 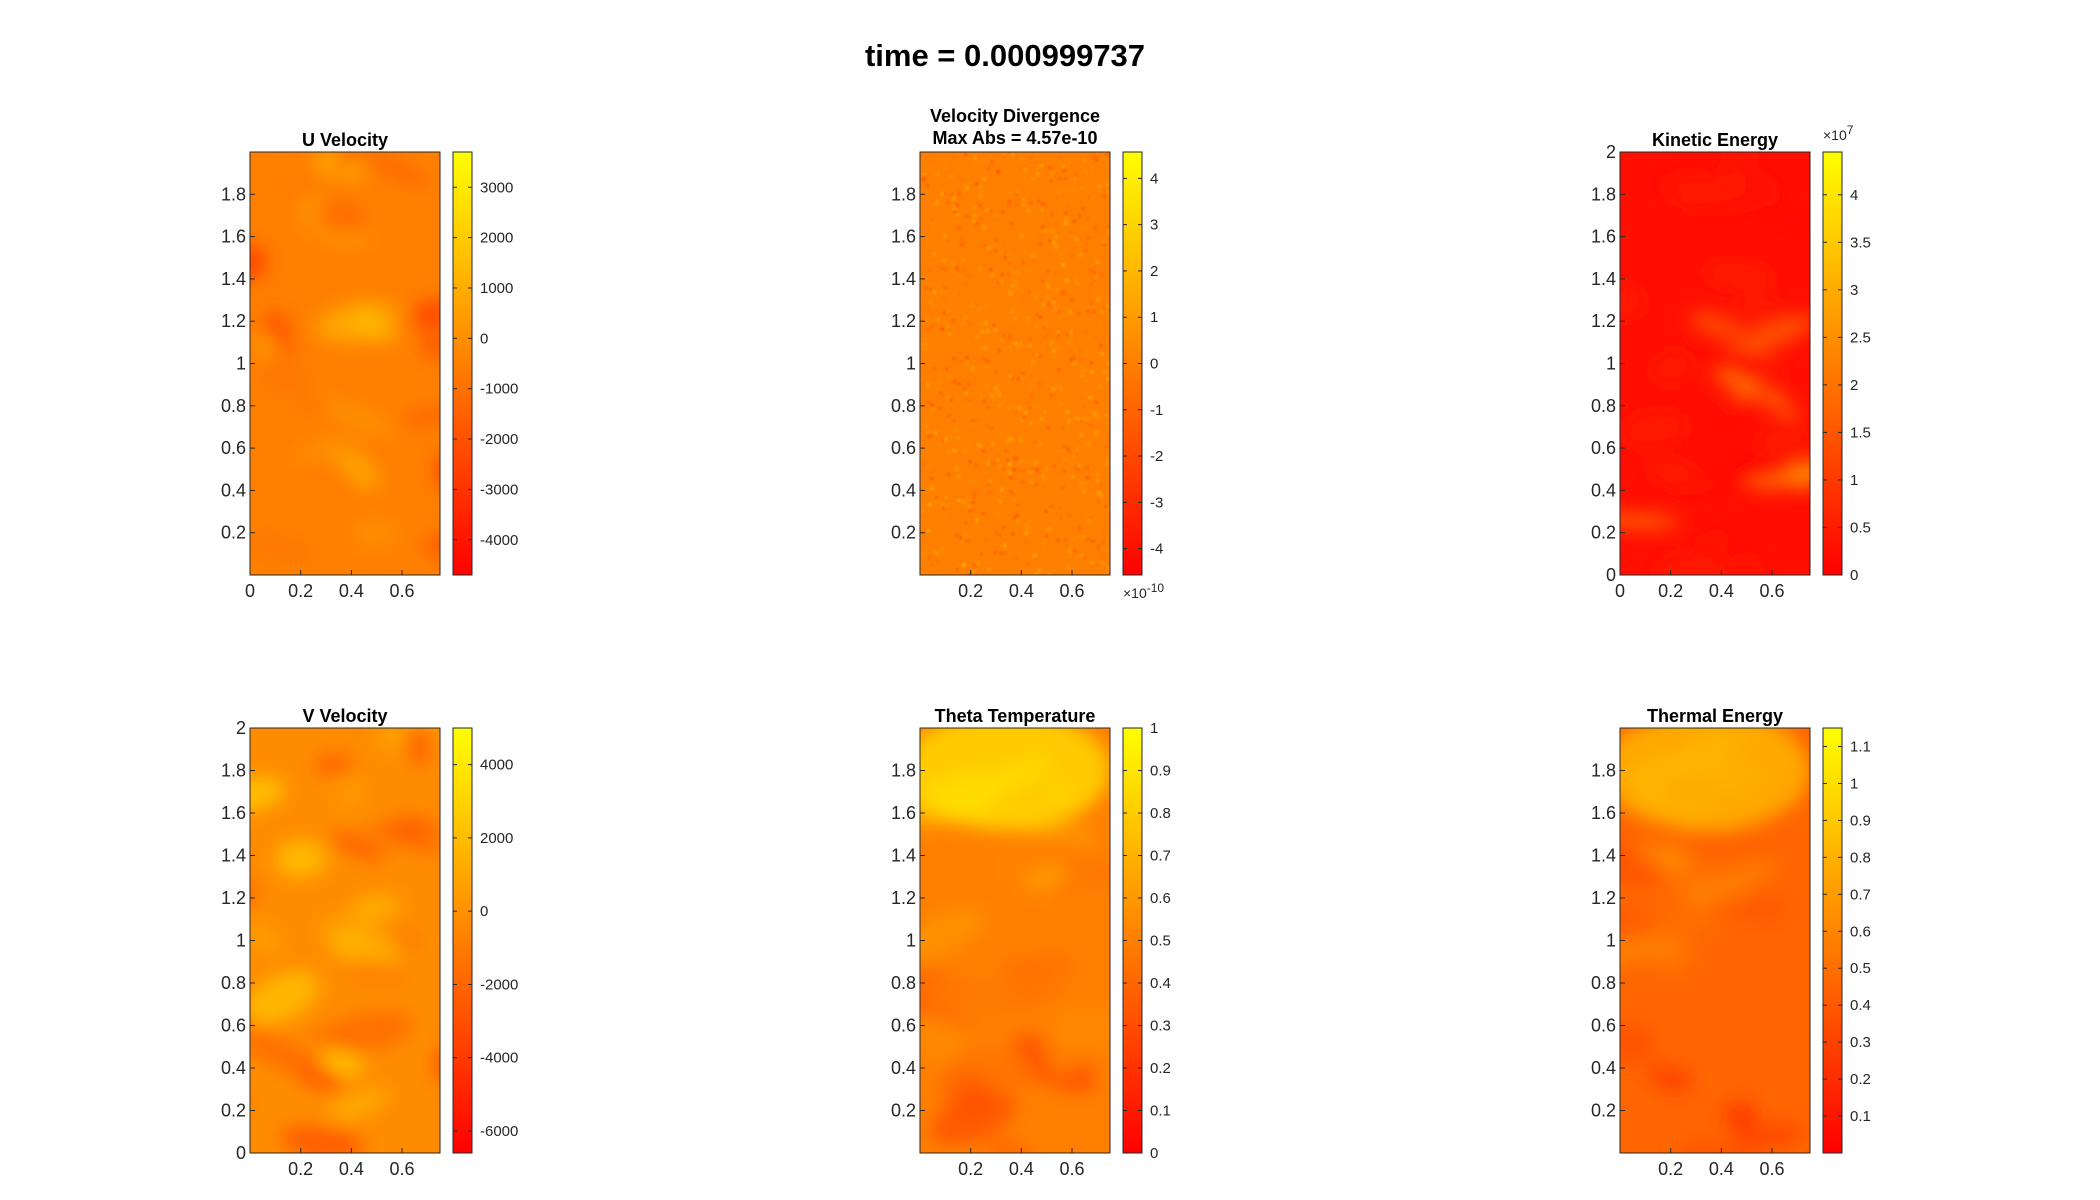 What do you see at coordinates (1715, 940) in the screenshot?
I see `thermal-energy-field-texture` at bounding box center [1715, 940].